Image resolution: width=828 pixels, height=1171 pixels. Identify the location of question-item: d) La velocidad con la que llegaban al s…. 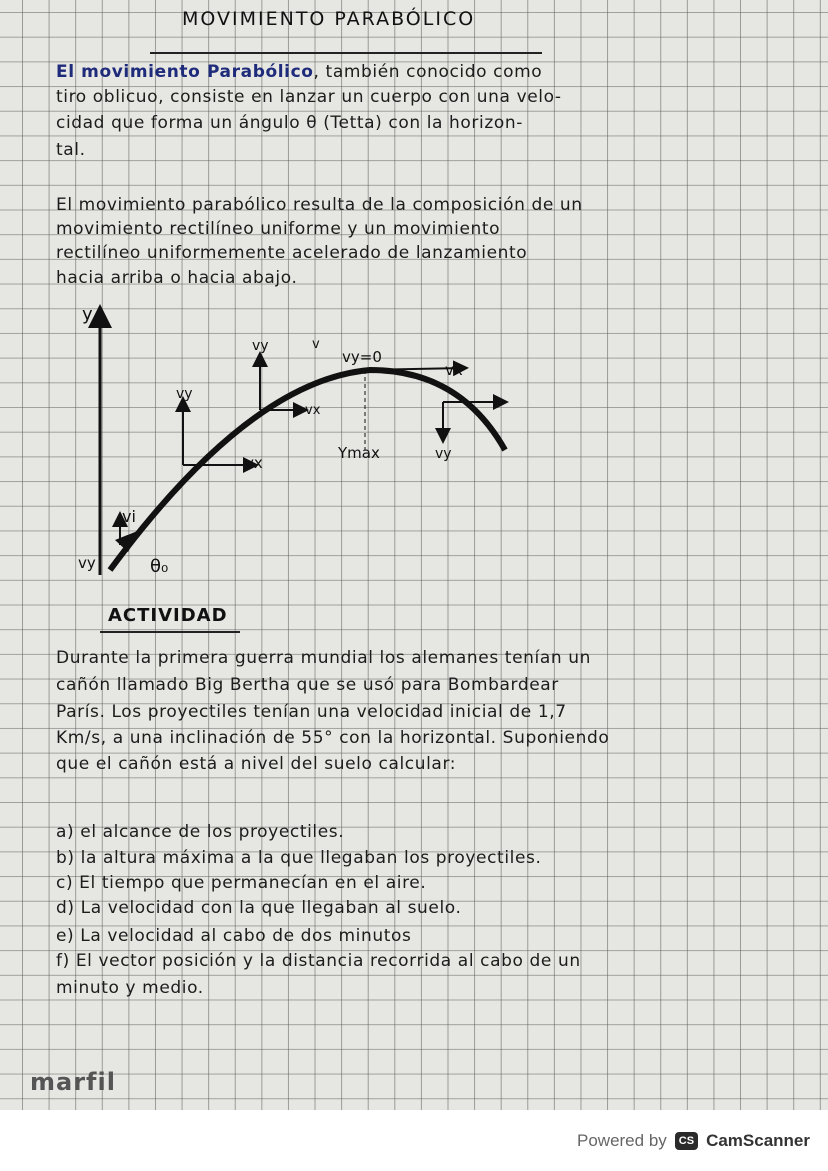
(259, 908).